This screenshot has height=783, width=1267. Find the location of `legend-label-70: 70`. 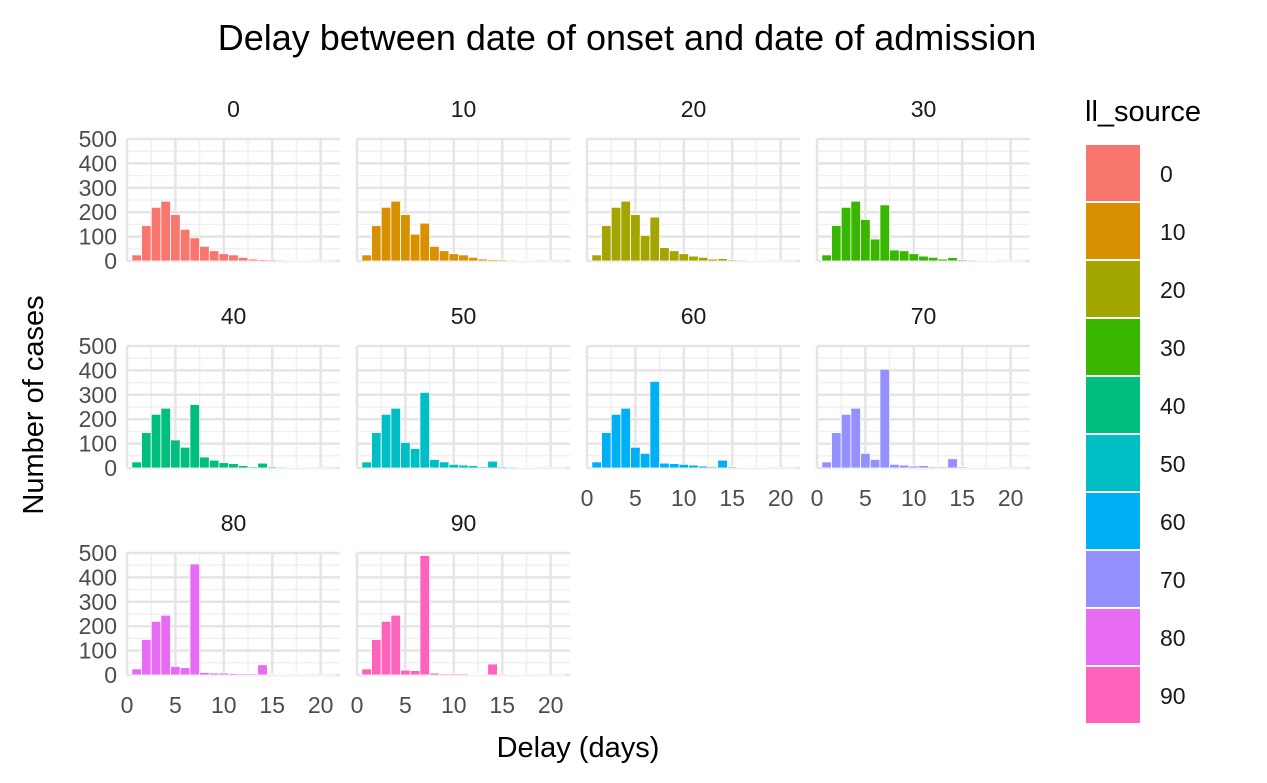

legend-label-70: 70 is located at coordinates (1173, 580).